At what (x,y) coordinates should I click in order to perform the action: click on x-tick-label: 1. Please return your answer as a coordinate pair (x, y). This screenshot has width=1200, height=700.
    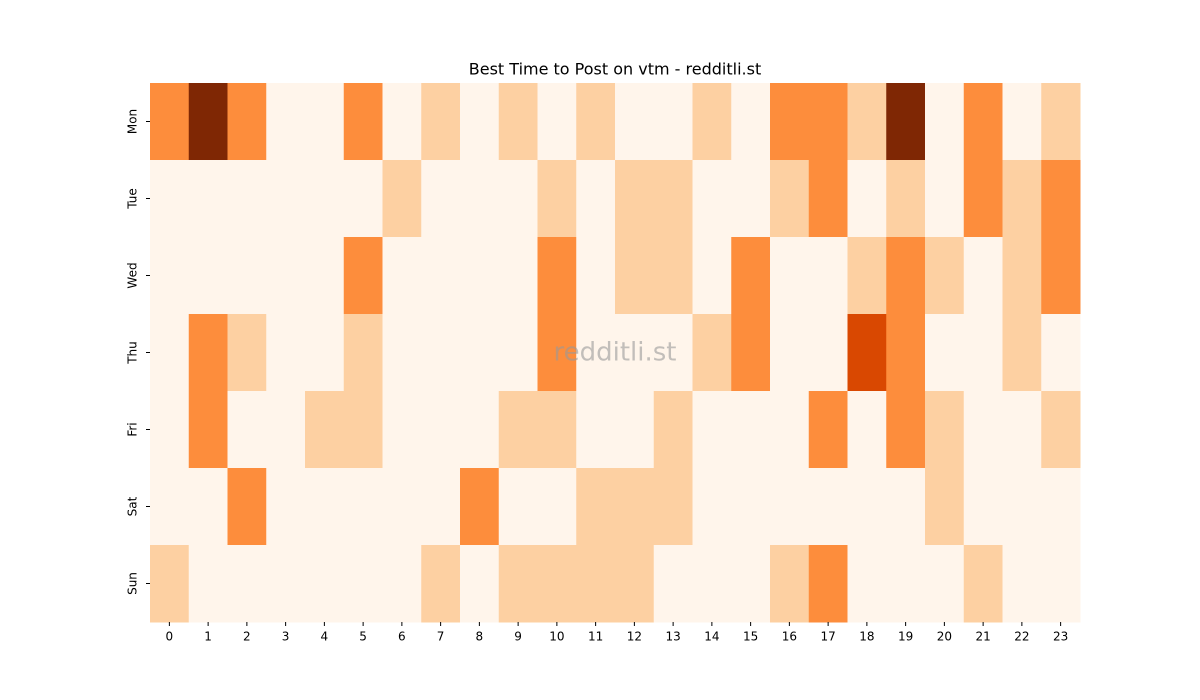
    Looking at the image, I should click on (208, 637).